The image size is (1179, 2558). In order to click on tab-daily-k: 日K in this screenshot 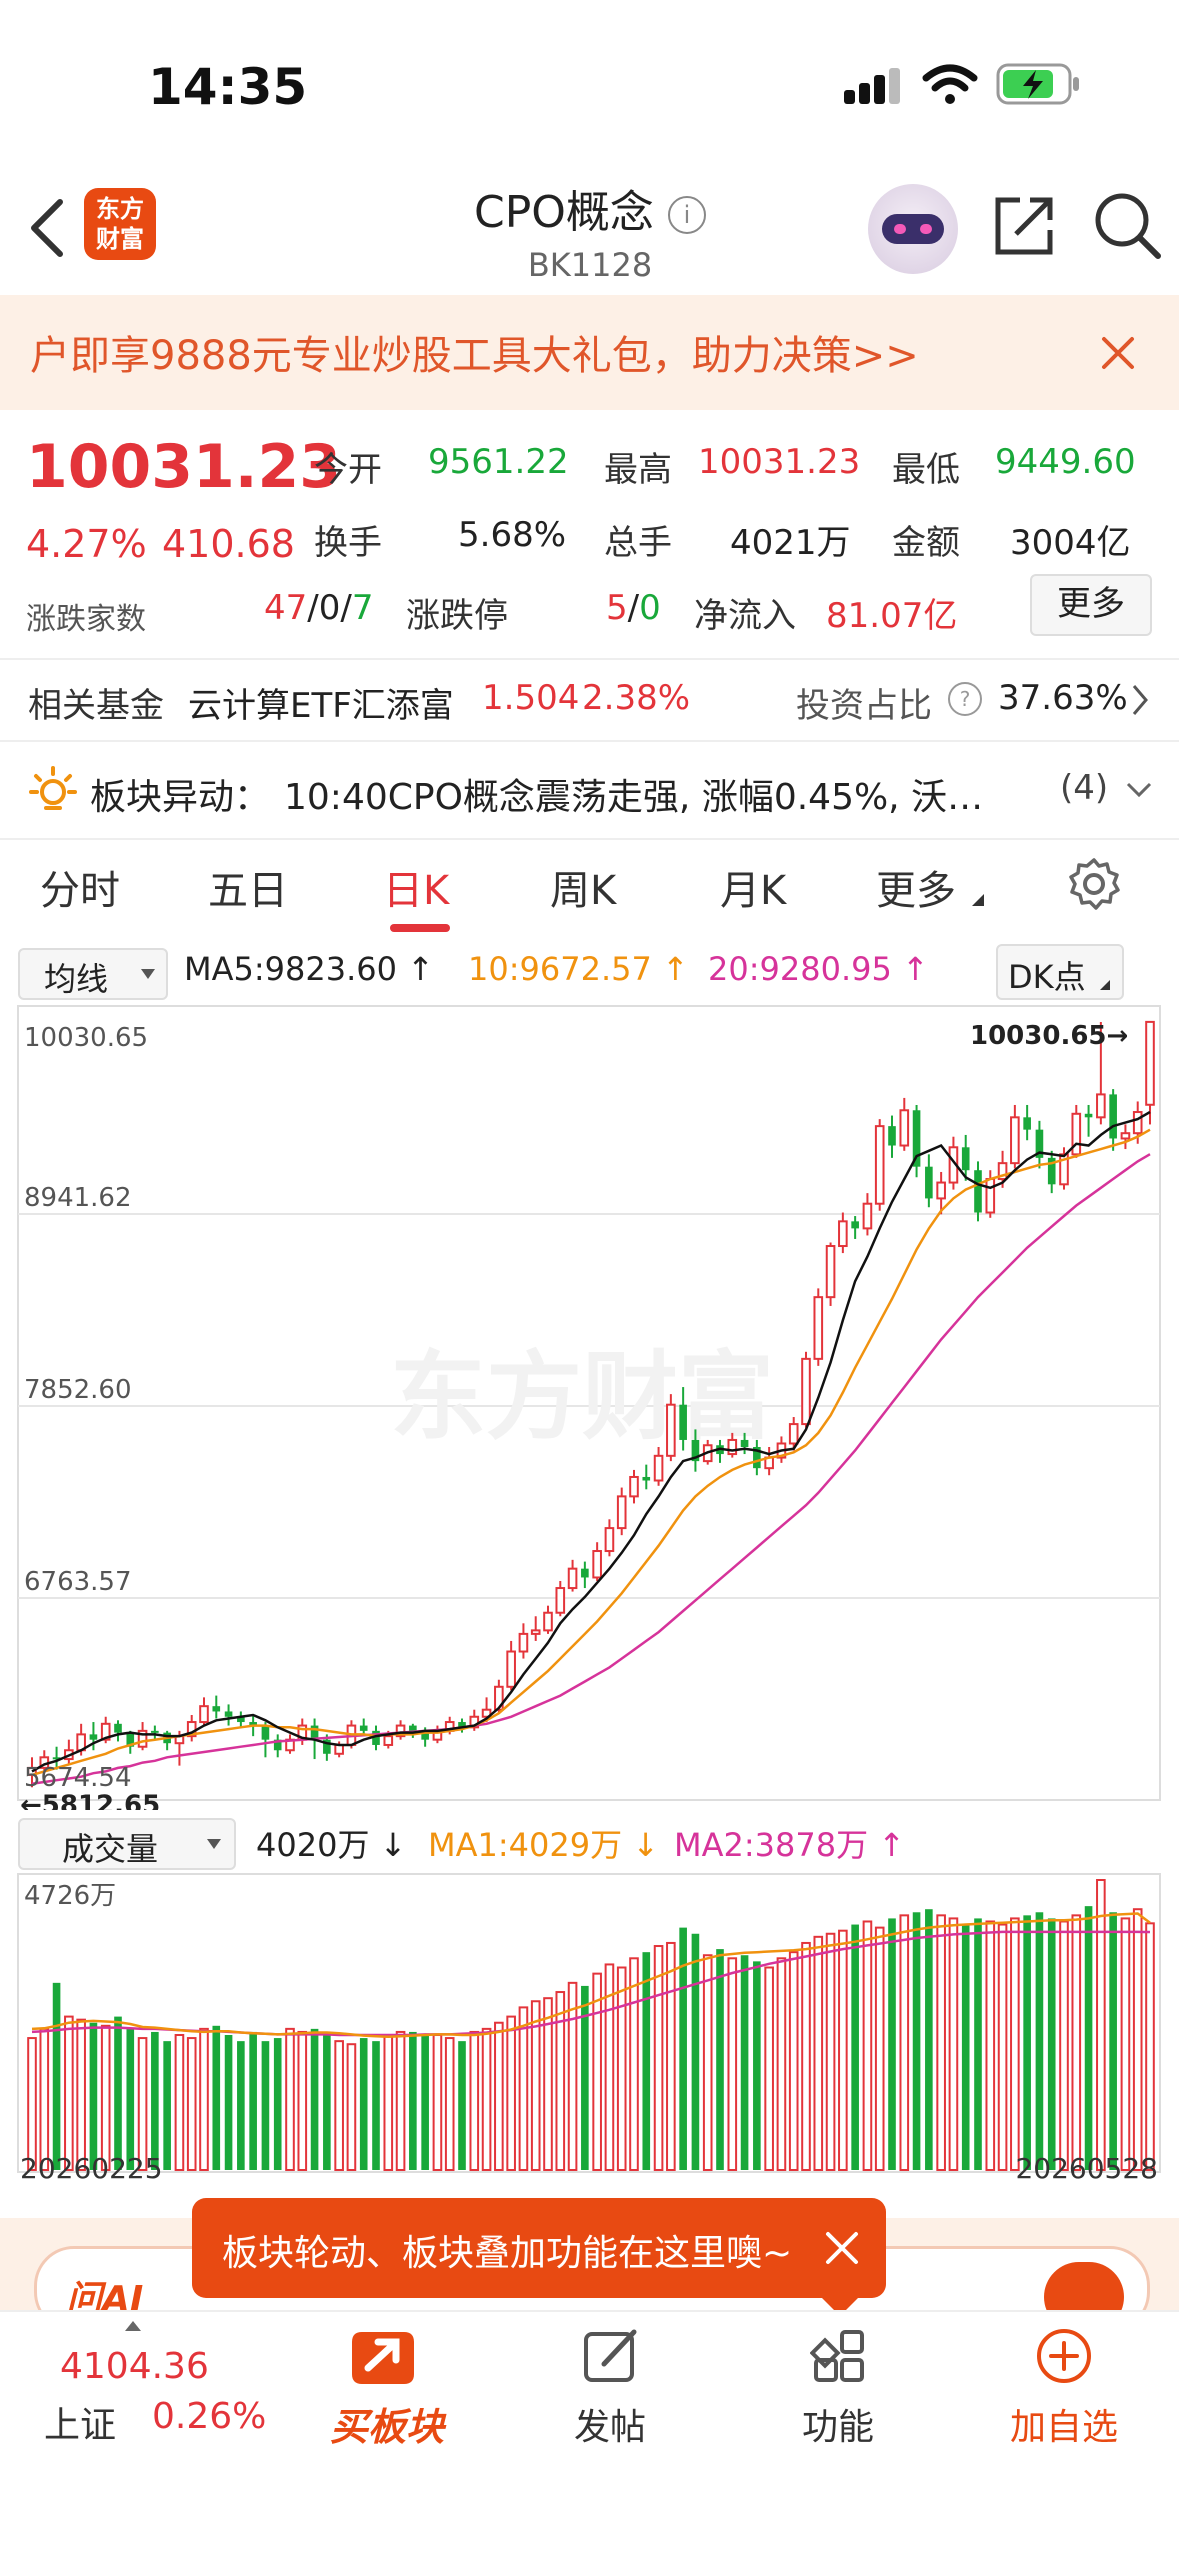, I will do `click(416, 891)`.